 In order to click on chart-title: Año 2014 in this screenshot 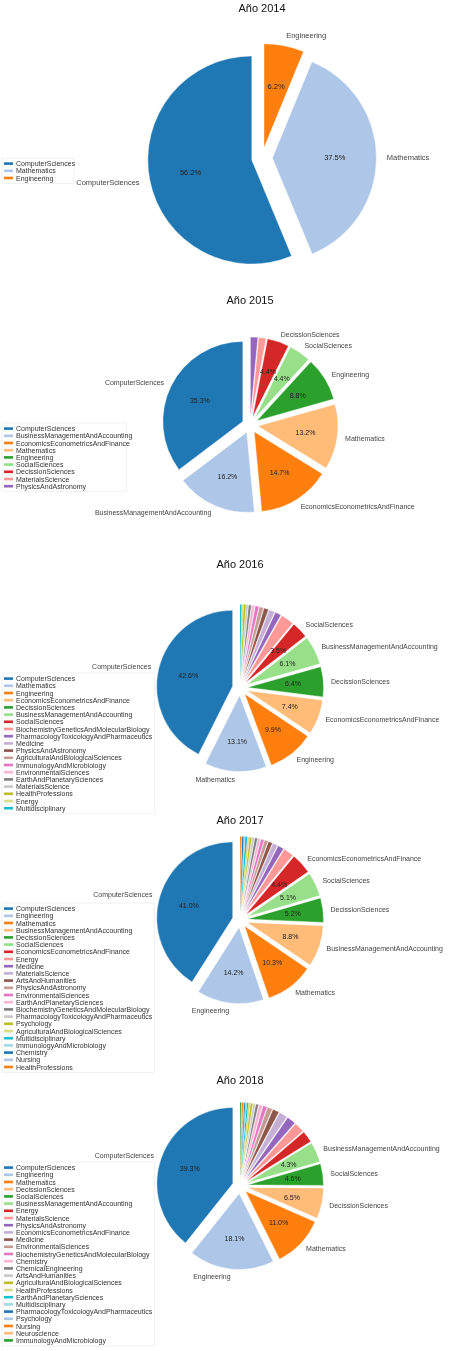, I will do `click(262, 8)`.